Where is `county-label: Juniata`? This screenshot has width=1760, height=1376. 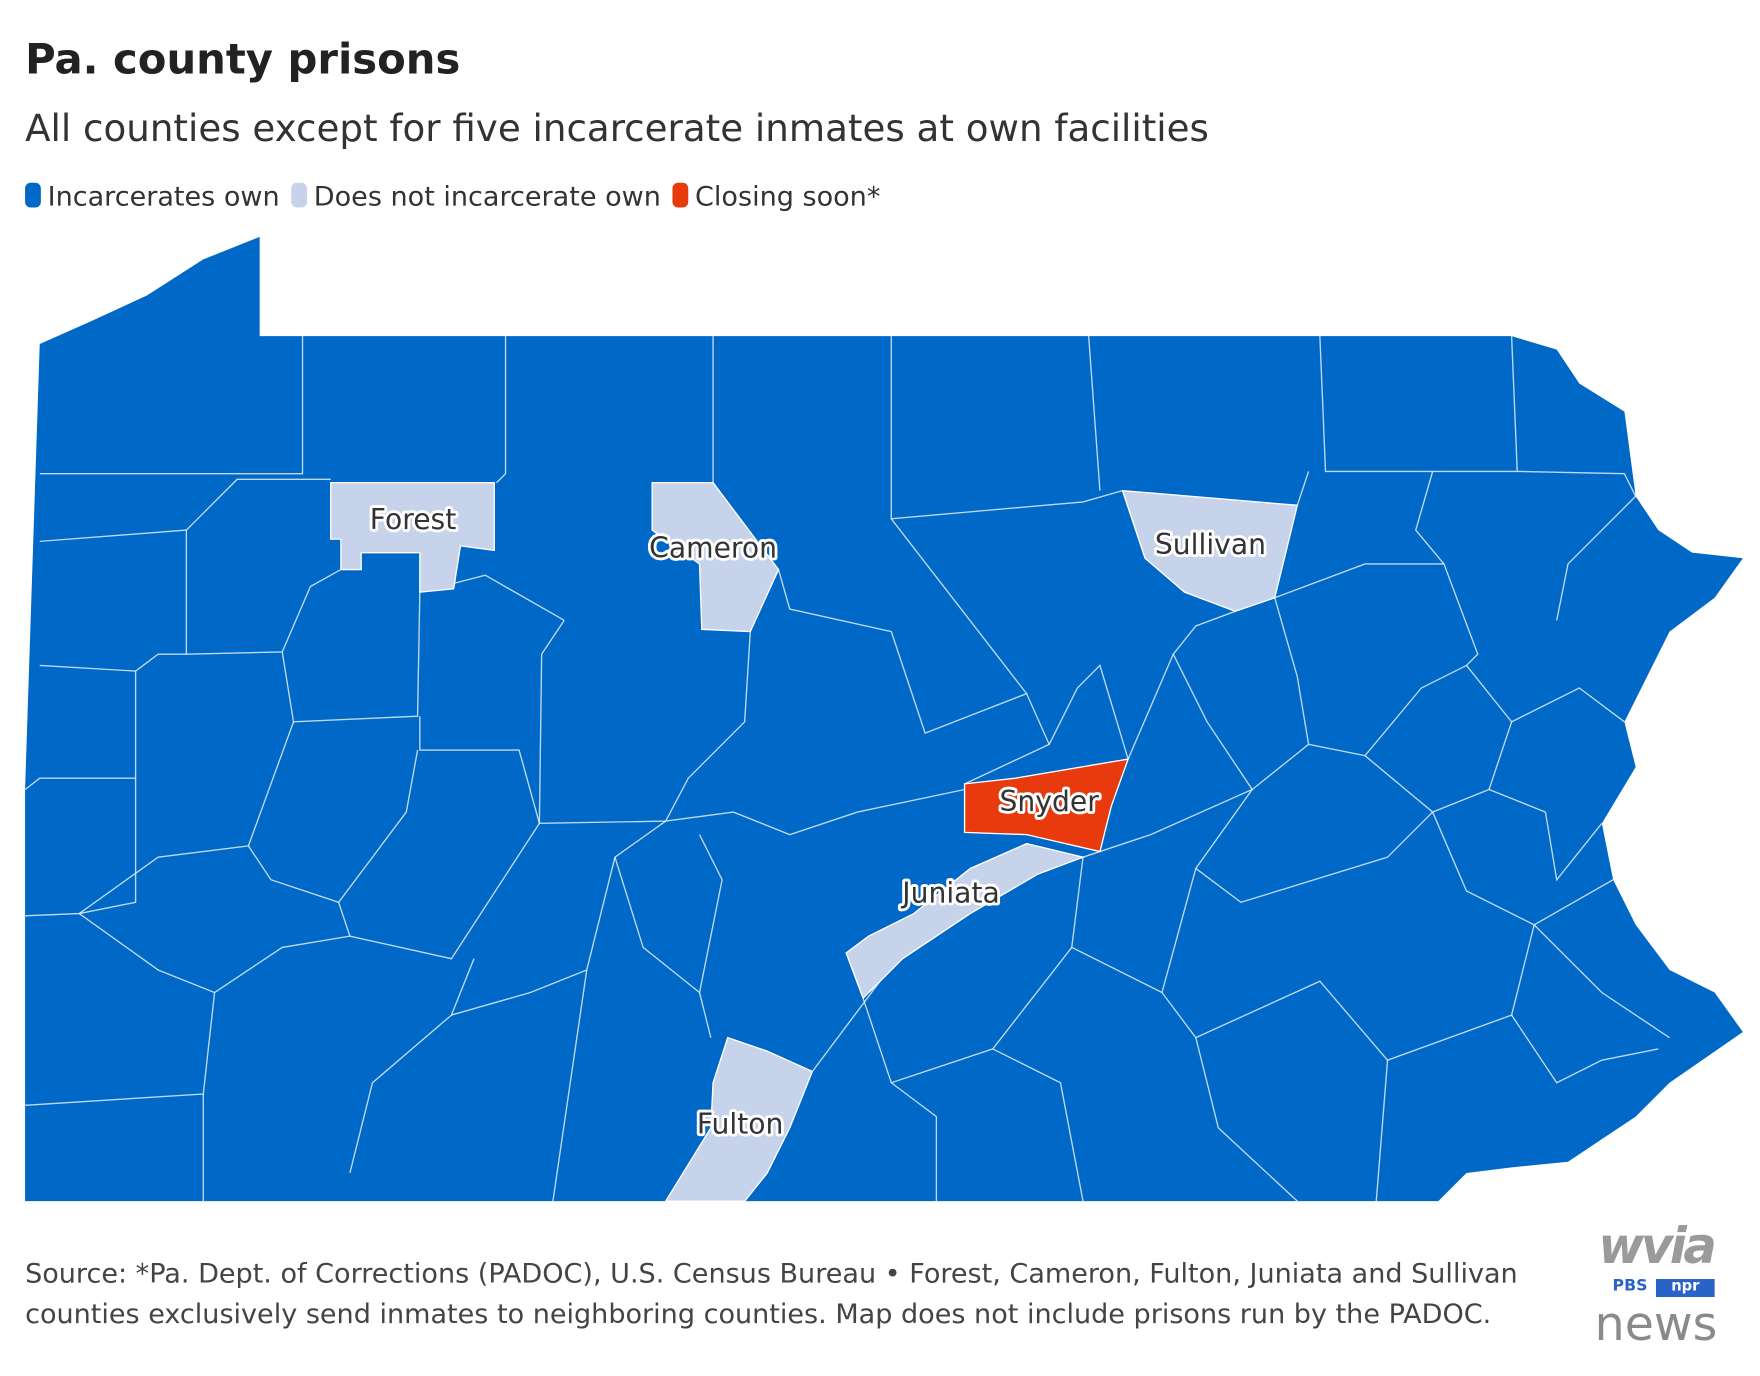
county-label: Juniata is located at coordinates (949, 892).